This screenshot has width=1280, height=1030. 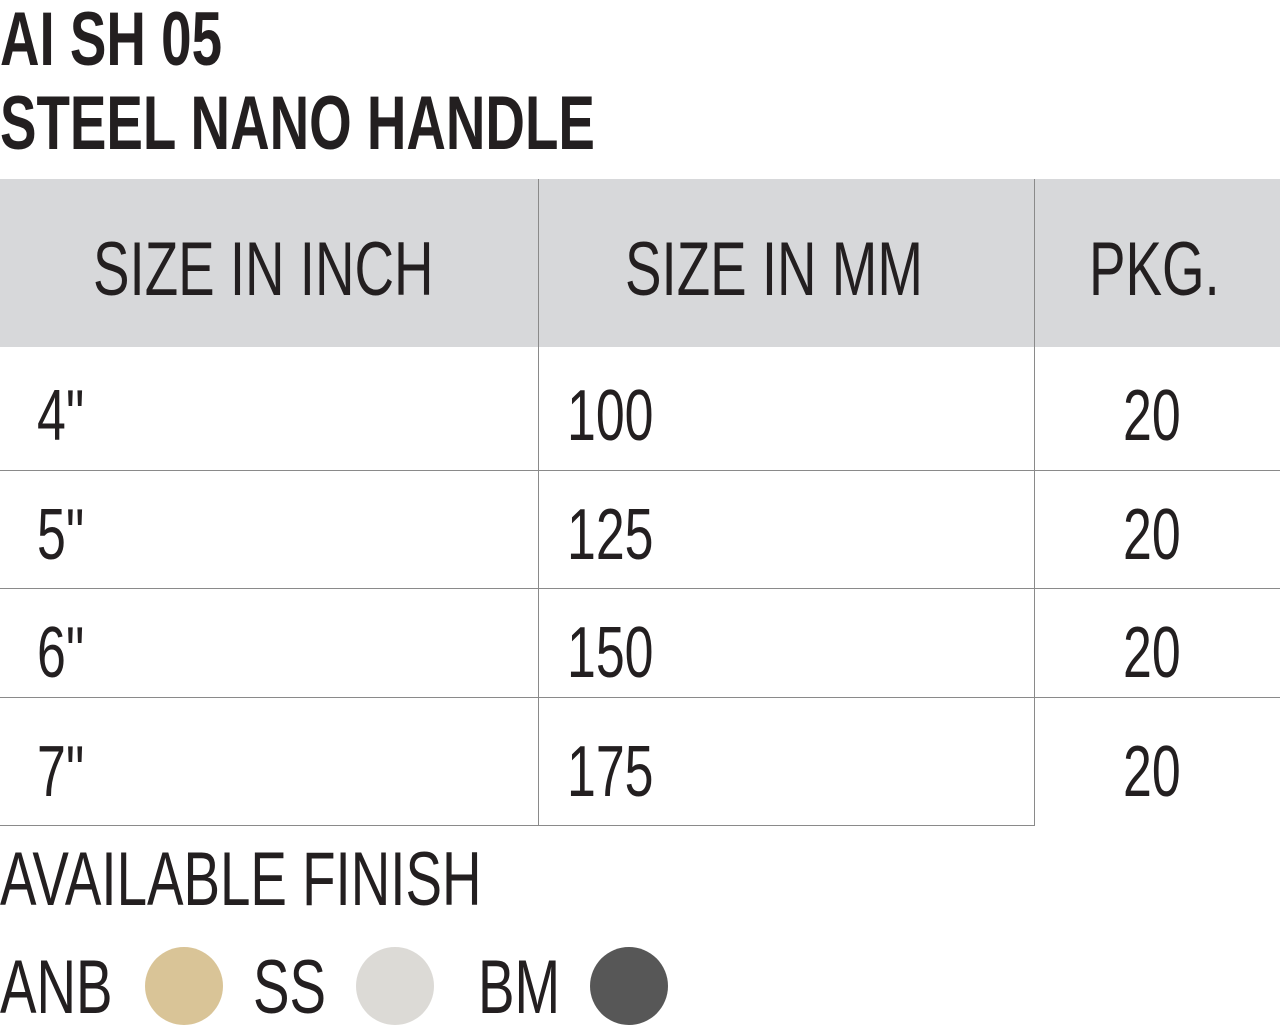 What do you see at coordinates (61, 416) in the screenshot?
I see `cell-inch: 4"` at bounding box center [61, 416].